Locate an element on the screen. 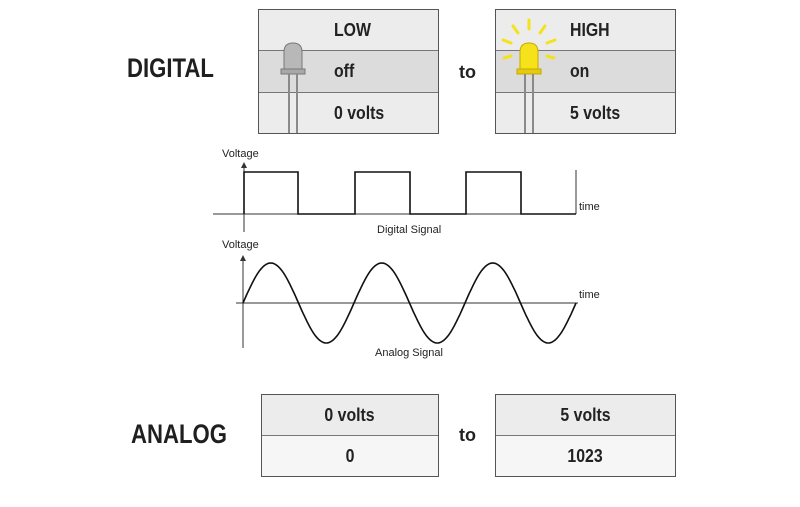 This screenshot has width=800, height=507. led-on-icon is located at coordinates (529, 75).